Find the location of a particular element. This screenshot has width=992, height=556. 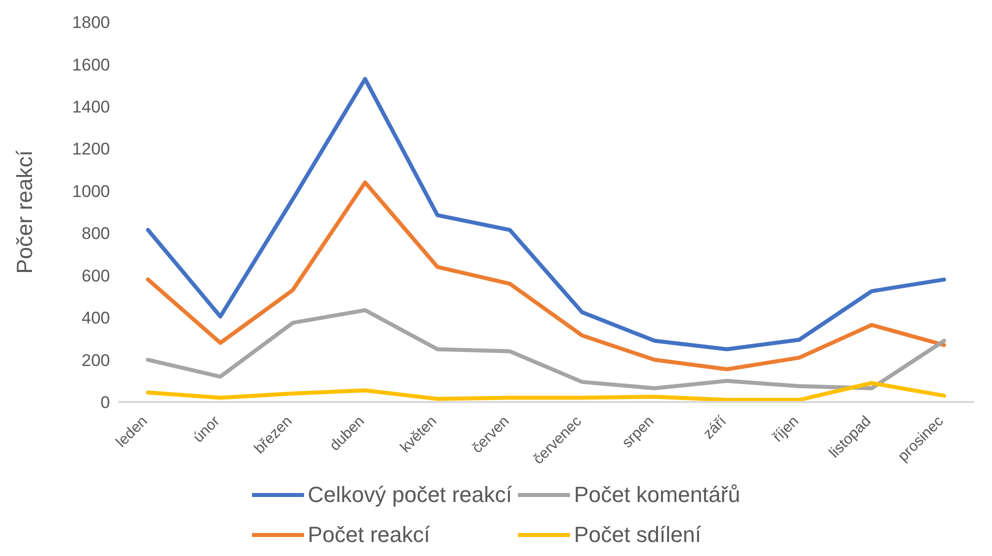

y-tick-label: 600 is located at coordinates (96, 276).